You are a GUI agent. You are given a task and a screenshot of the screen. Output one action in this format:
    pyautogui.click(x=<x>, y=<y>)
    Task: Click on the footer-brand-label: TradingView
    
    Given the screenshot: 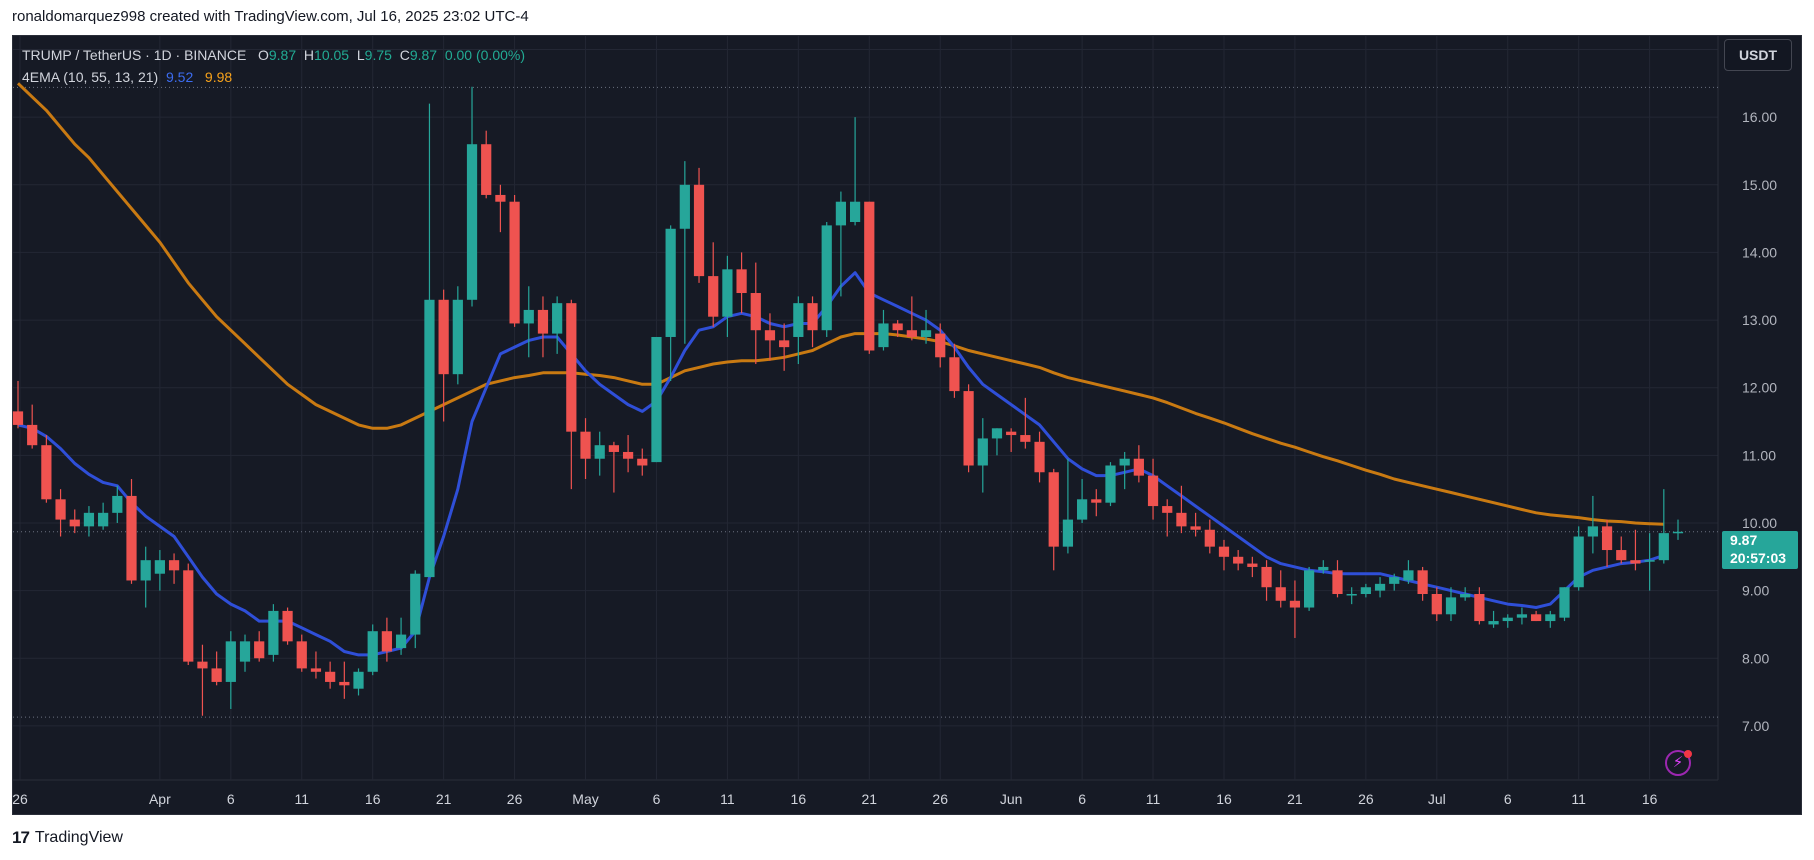 What is the action you would take?
    pyautogui.click(x=78, y=837)
    